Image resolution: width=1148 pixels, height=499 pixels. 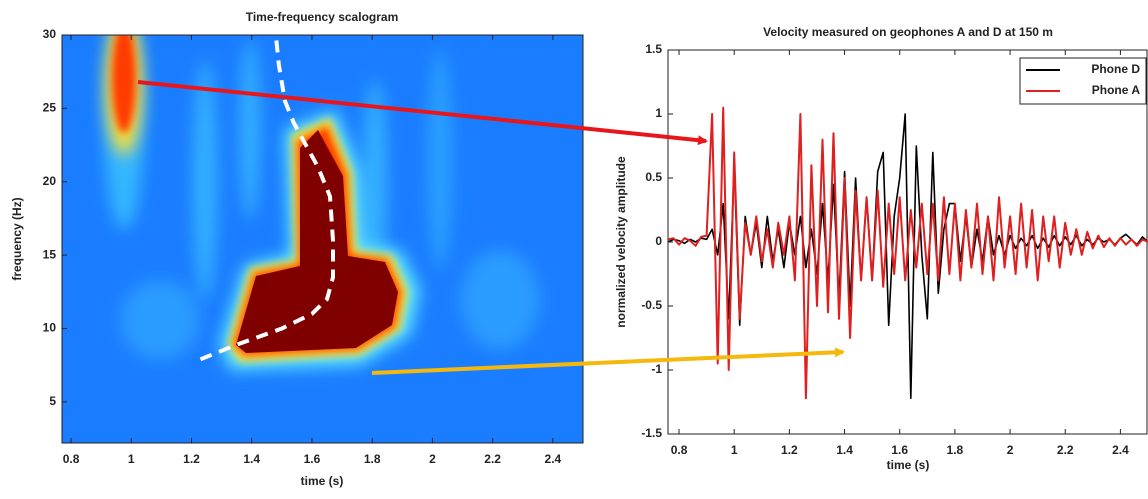 I want to click on chart-title: Time-frequency scalogram, so click(x=322, y=17).